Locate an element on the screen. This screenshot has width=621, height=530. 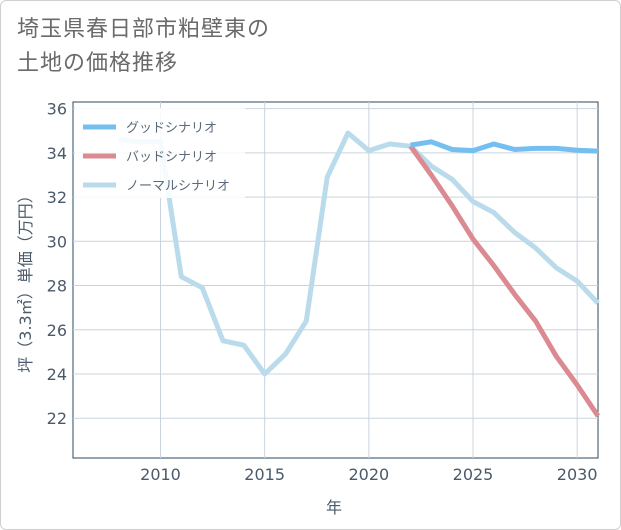
y-tick-labels: 22 24 26 28 30 32 34 36 is located at coordinates (57, 264).